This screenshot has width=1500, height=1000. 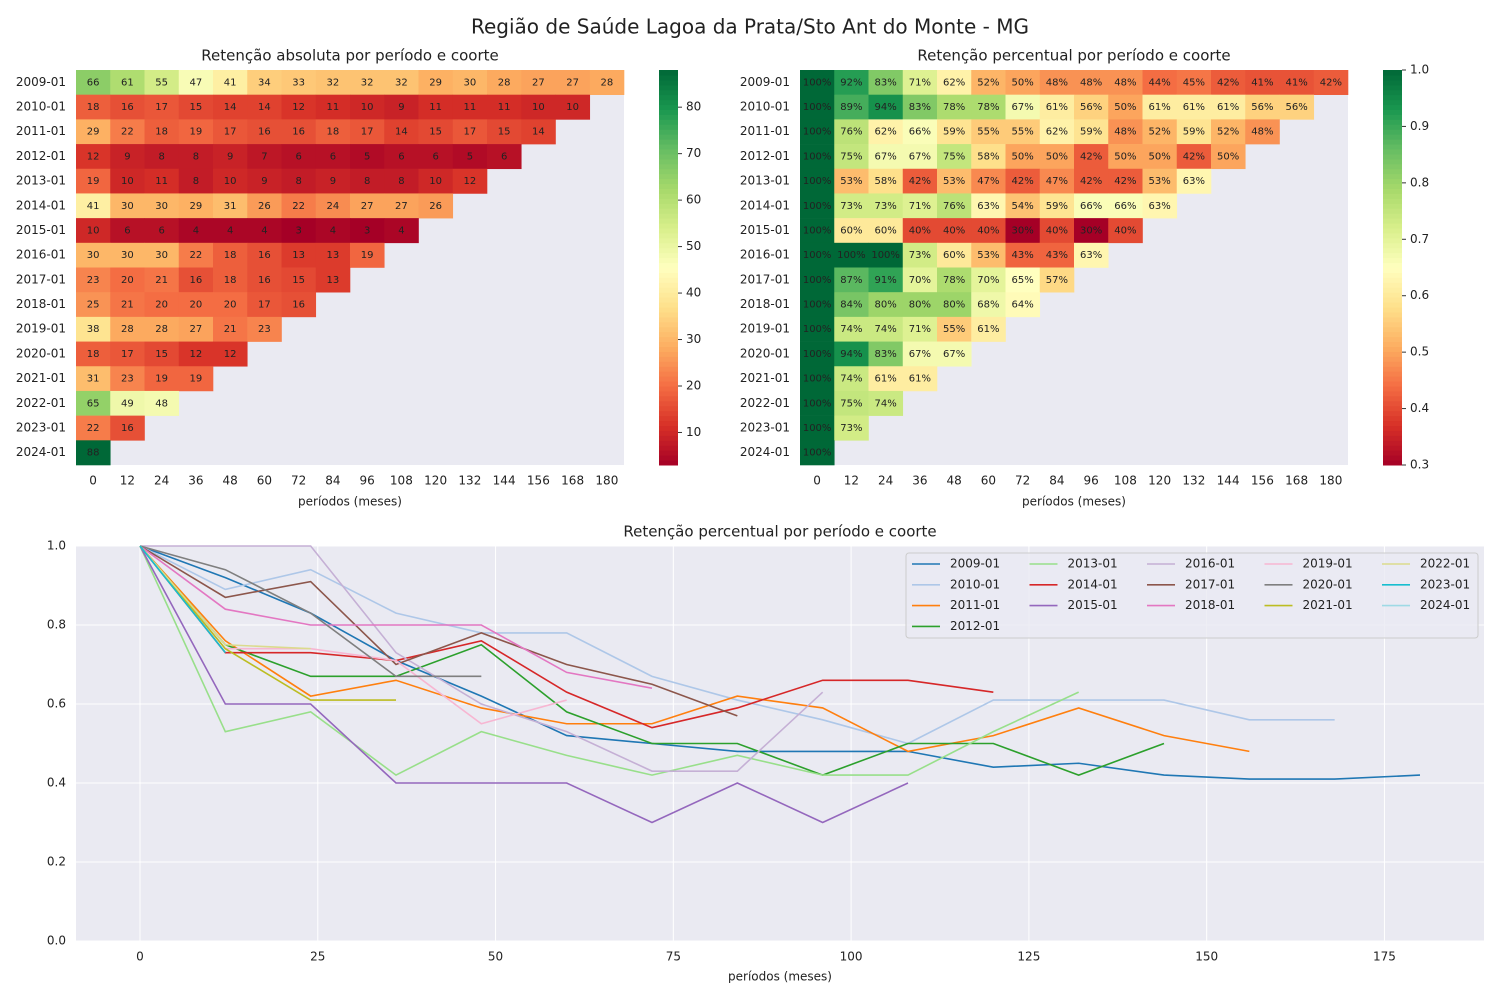 I want to click on cell-label: 16, so click(x=264, y=132).